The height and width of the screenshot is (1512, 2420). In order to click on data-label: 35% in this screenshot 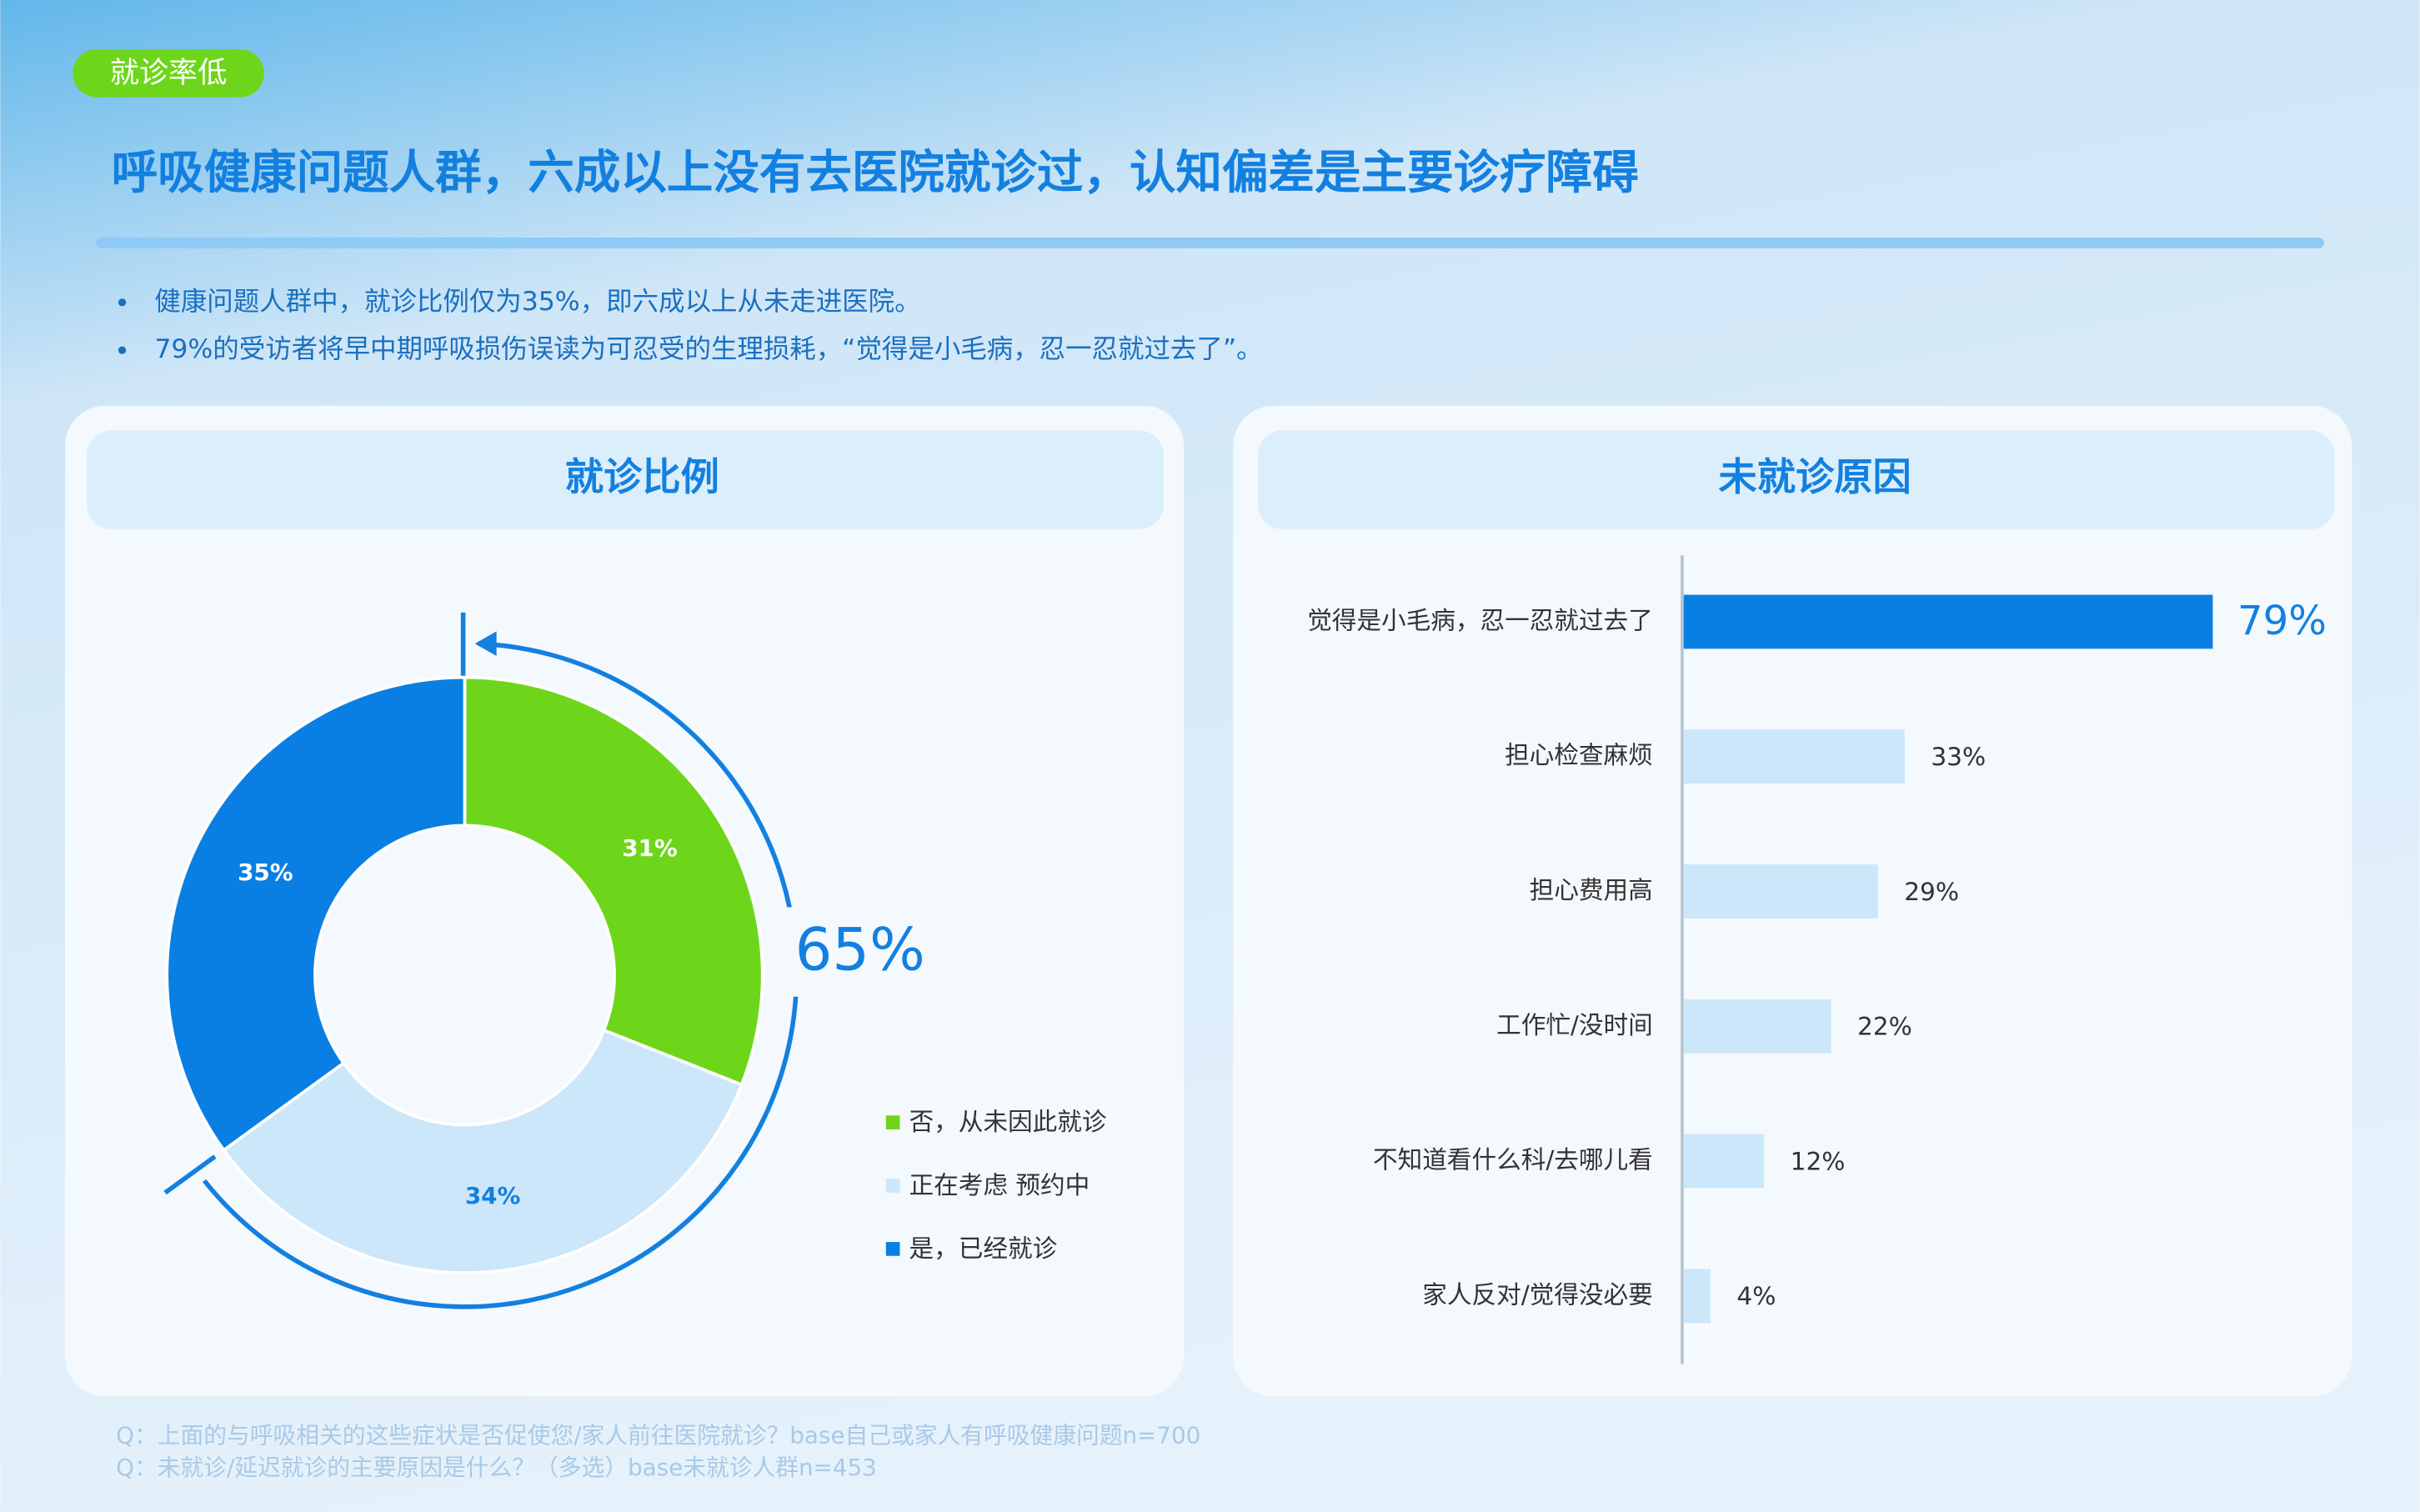, I will do `click(265, 872)`.